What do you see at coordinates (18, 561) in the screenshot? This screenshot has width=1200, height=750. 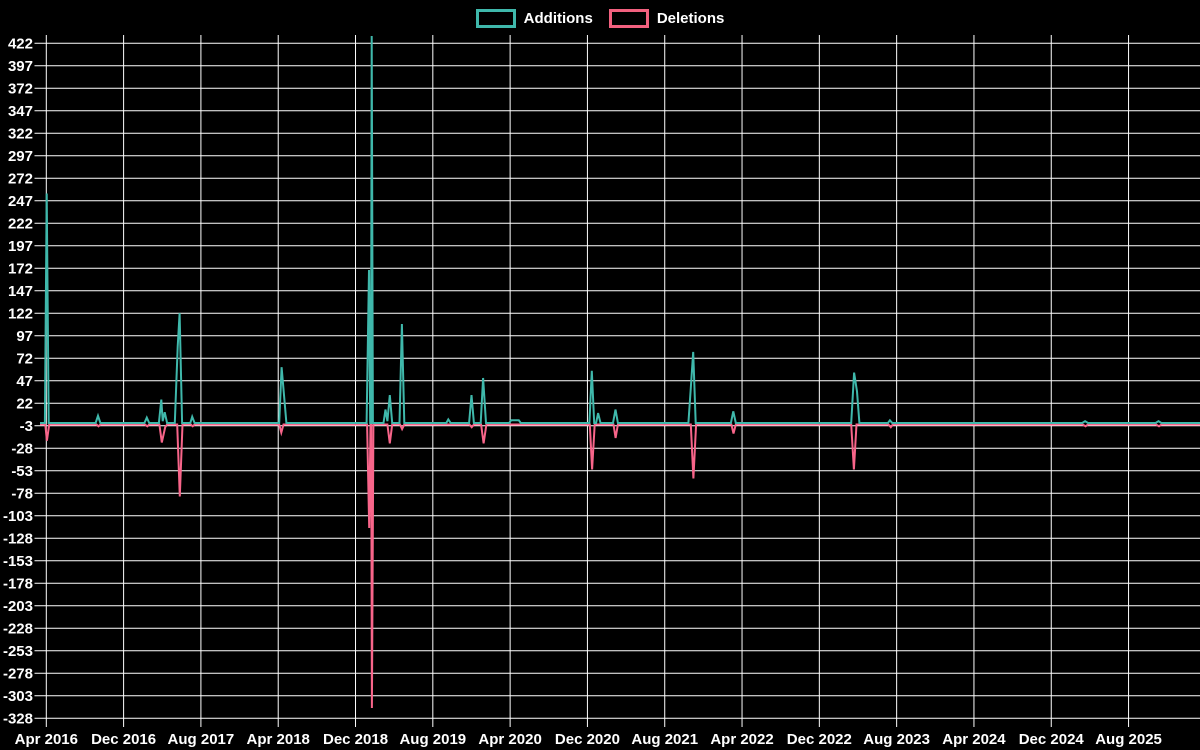 I see `y-tick-label: -153` at bounding box center [18, 561].